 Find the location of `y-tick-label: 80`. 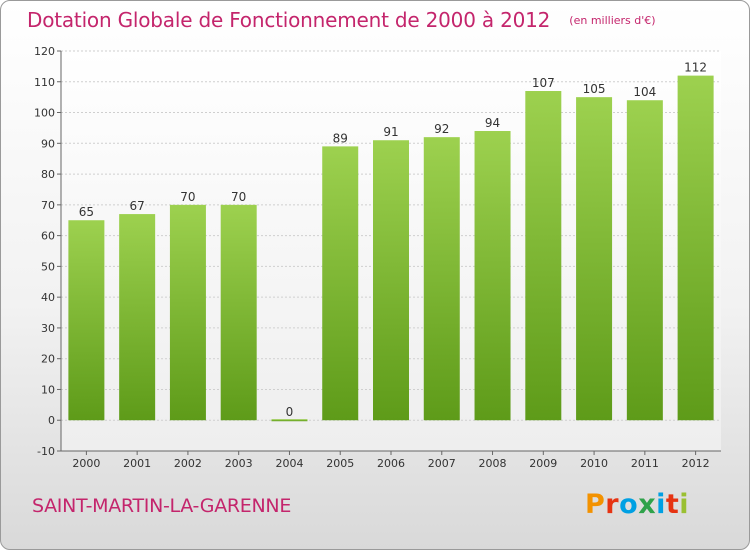

y-tick-label: 80 is located at coordinates (48, 174).